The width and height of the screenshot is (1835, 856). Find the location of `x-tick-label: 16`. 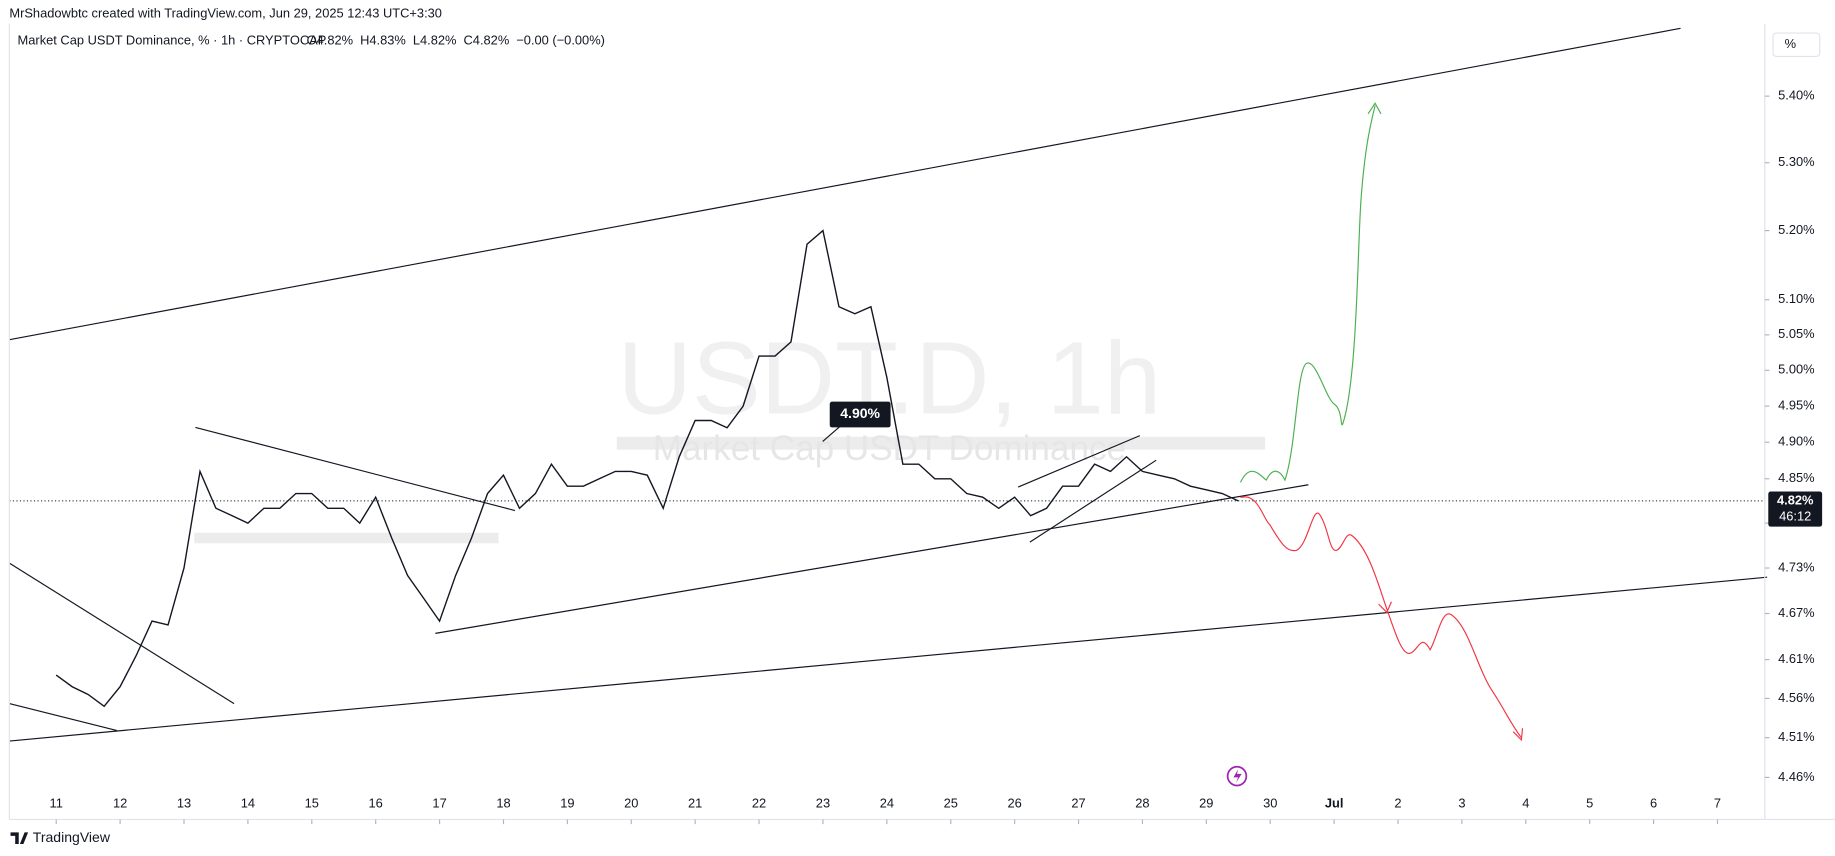

x-tick-label: 16 is located at coordinates (376, 803).